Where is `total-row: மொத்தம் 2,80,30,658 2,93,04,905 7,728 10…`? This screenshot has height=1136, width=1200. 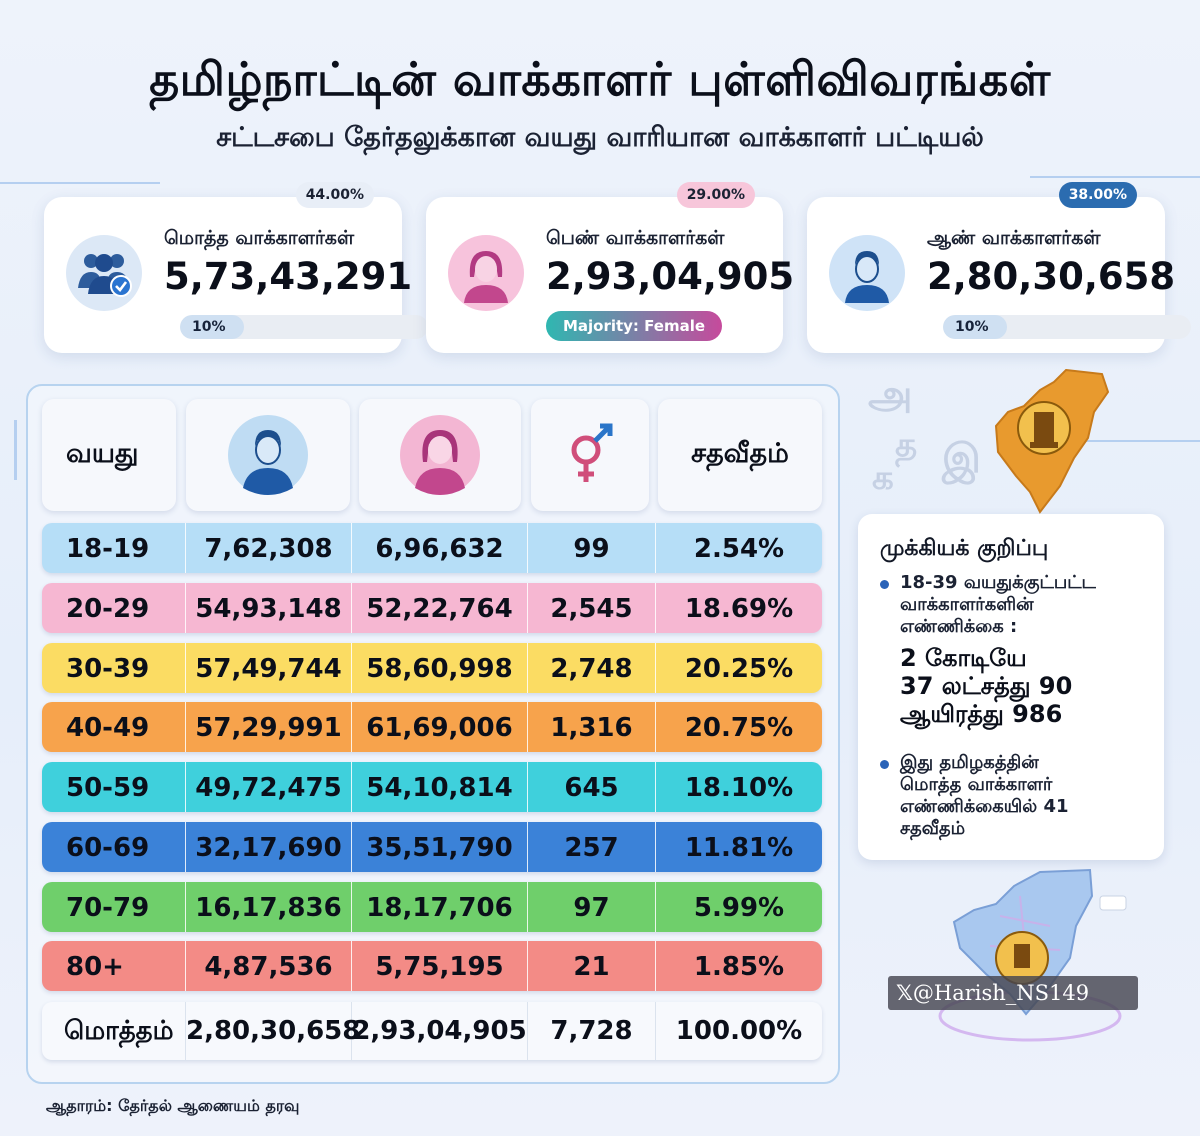 total-row: மொத்தம் 2,80,30,658 2,93,04,905 7,728 10… is located at coordinates (432, 1031).